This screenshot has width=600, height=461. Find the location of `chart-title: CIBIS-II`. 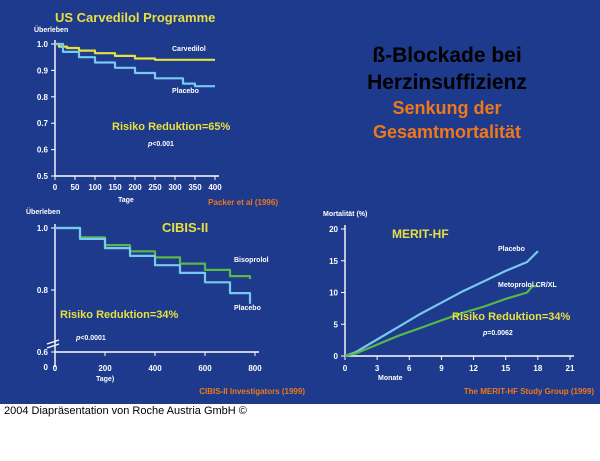

chart-title: CIBIS-II is located at coordinates (185, 227).